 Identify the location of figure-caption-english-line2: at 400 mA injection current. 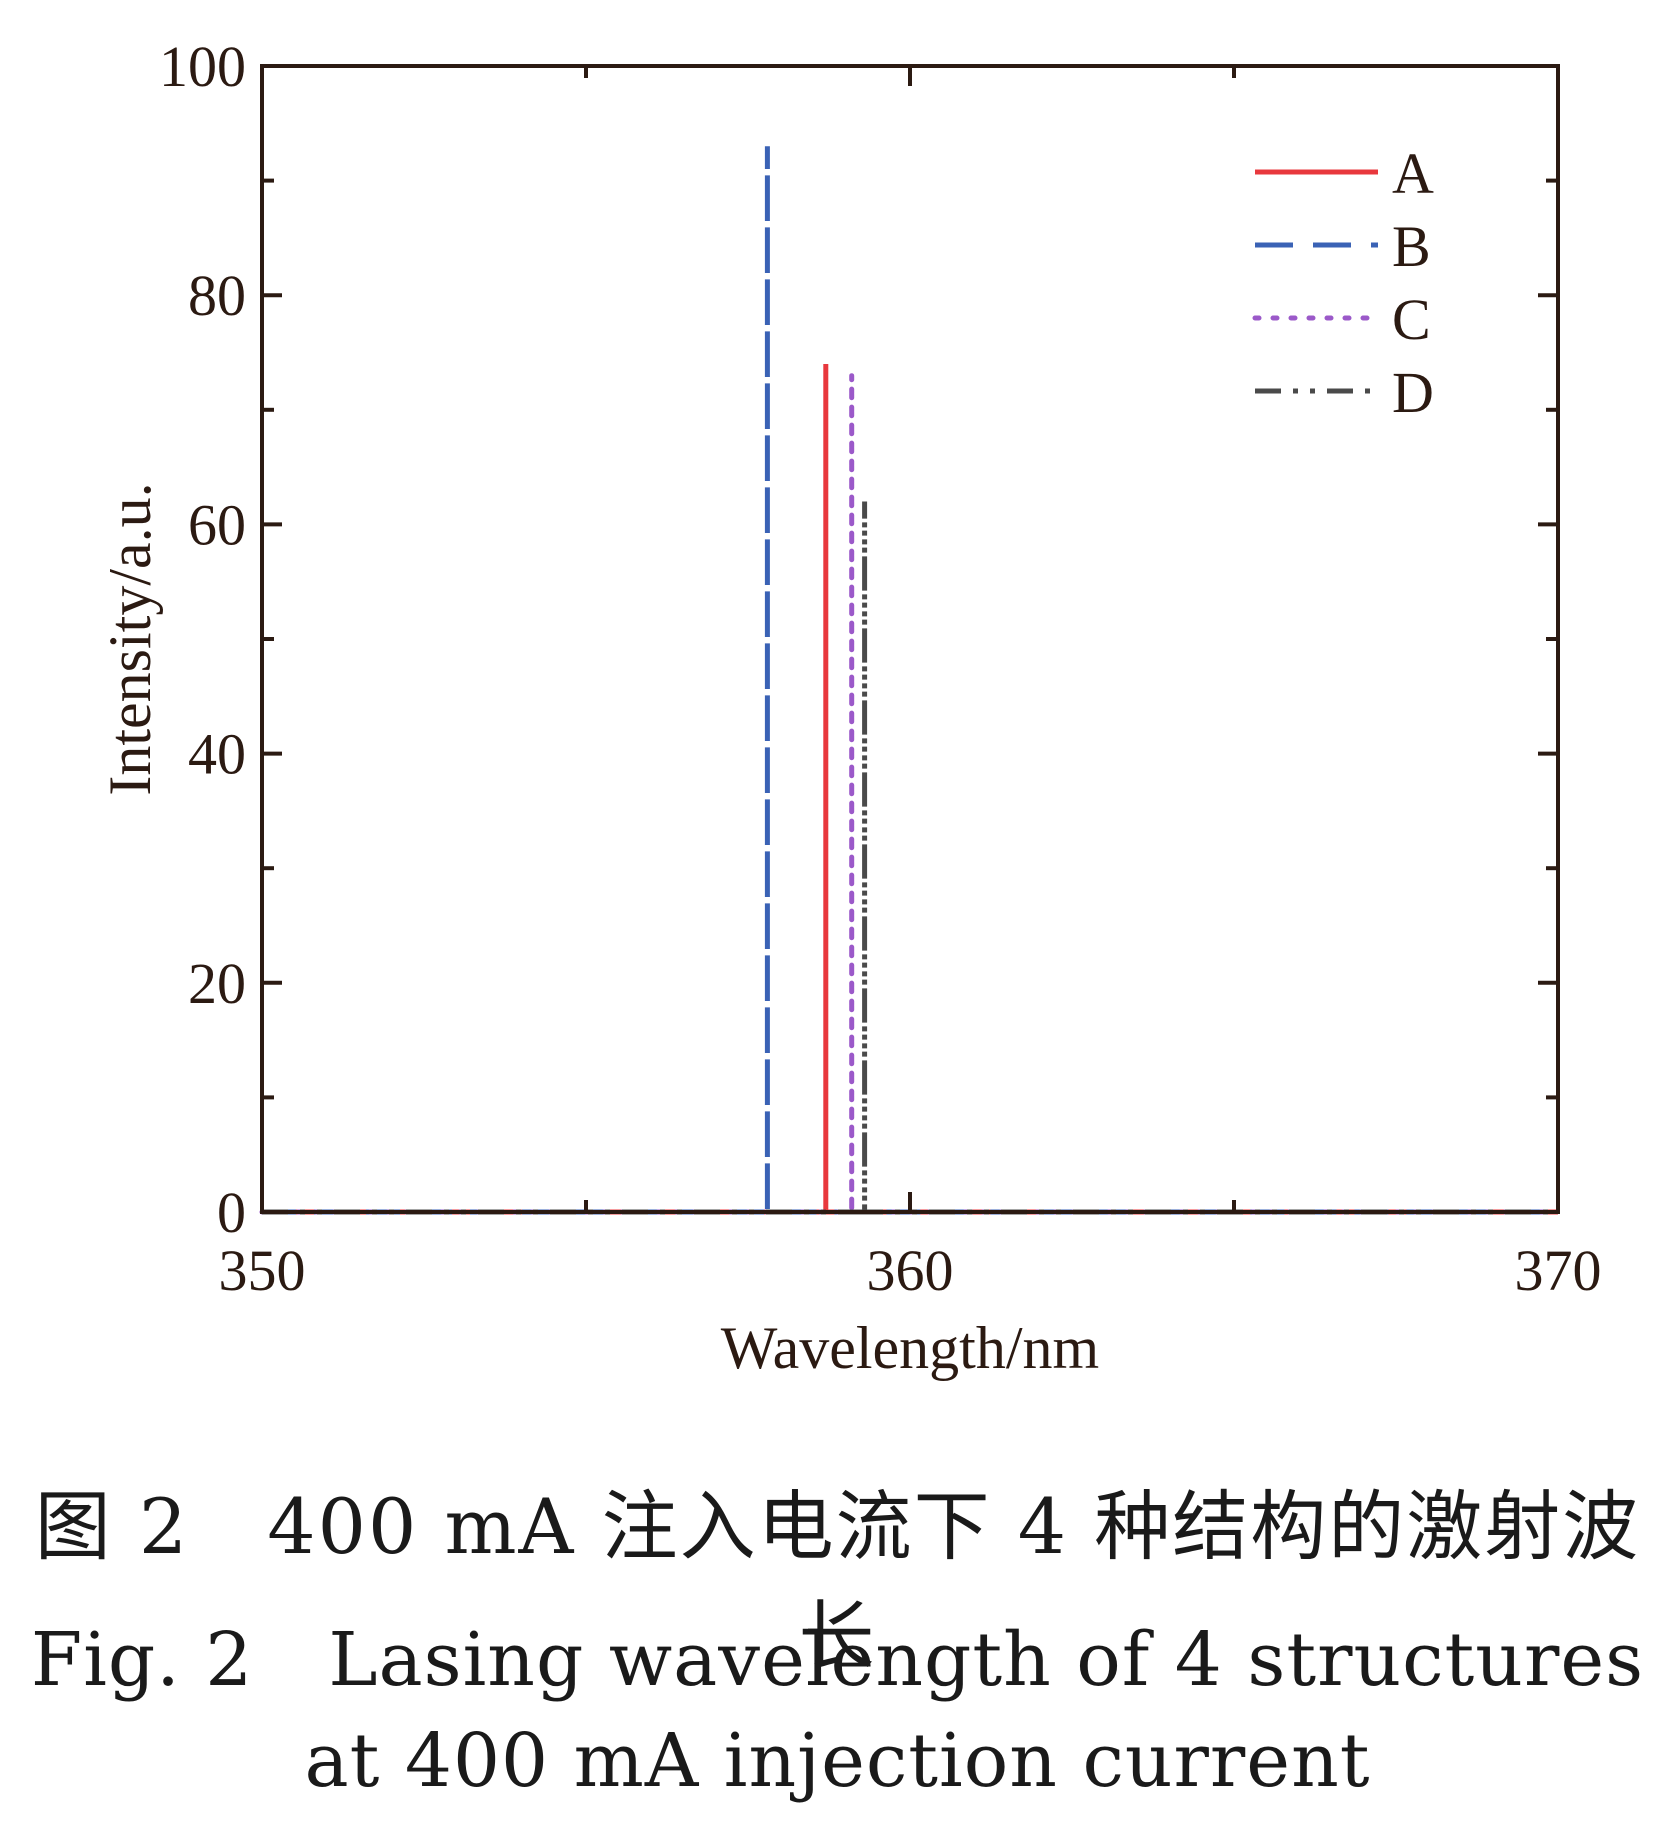
(837, 1761).